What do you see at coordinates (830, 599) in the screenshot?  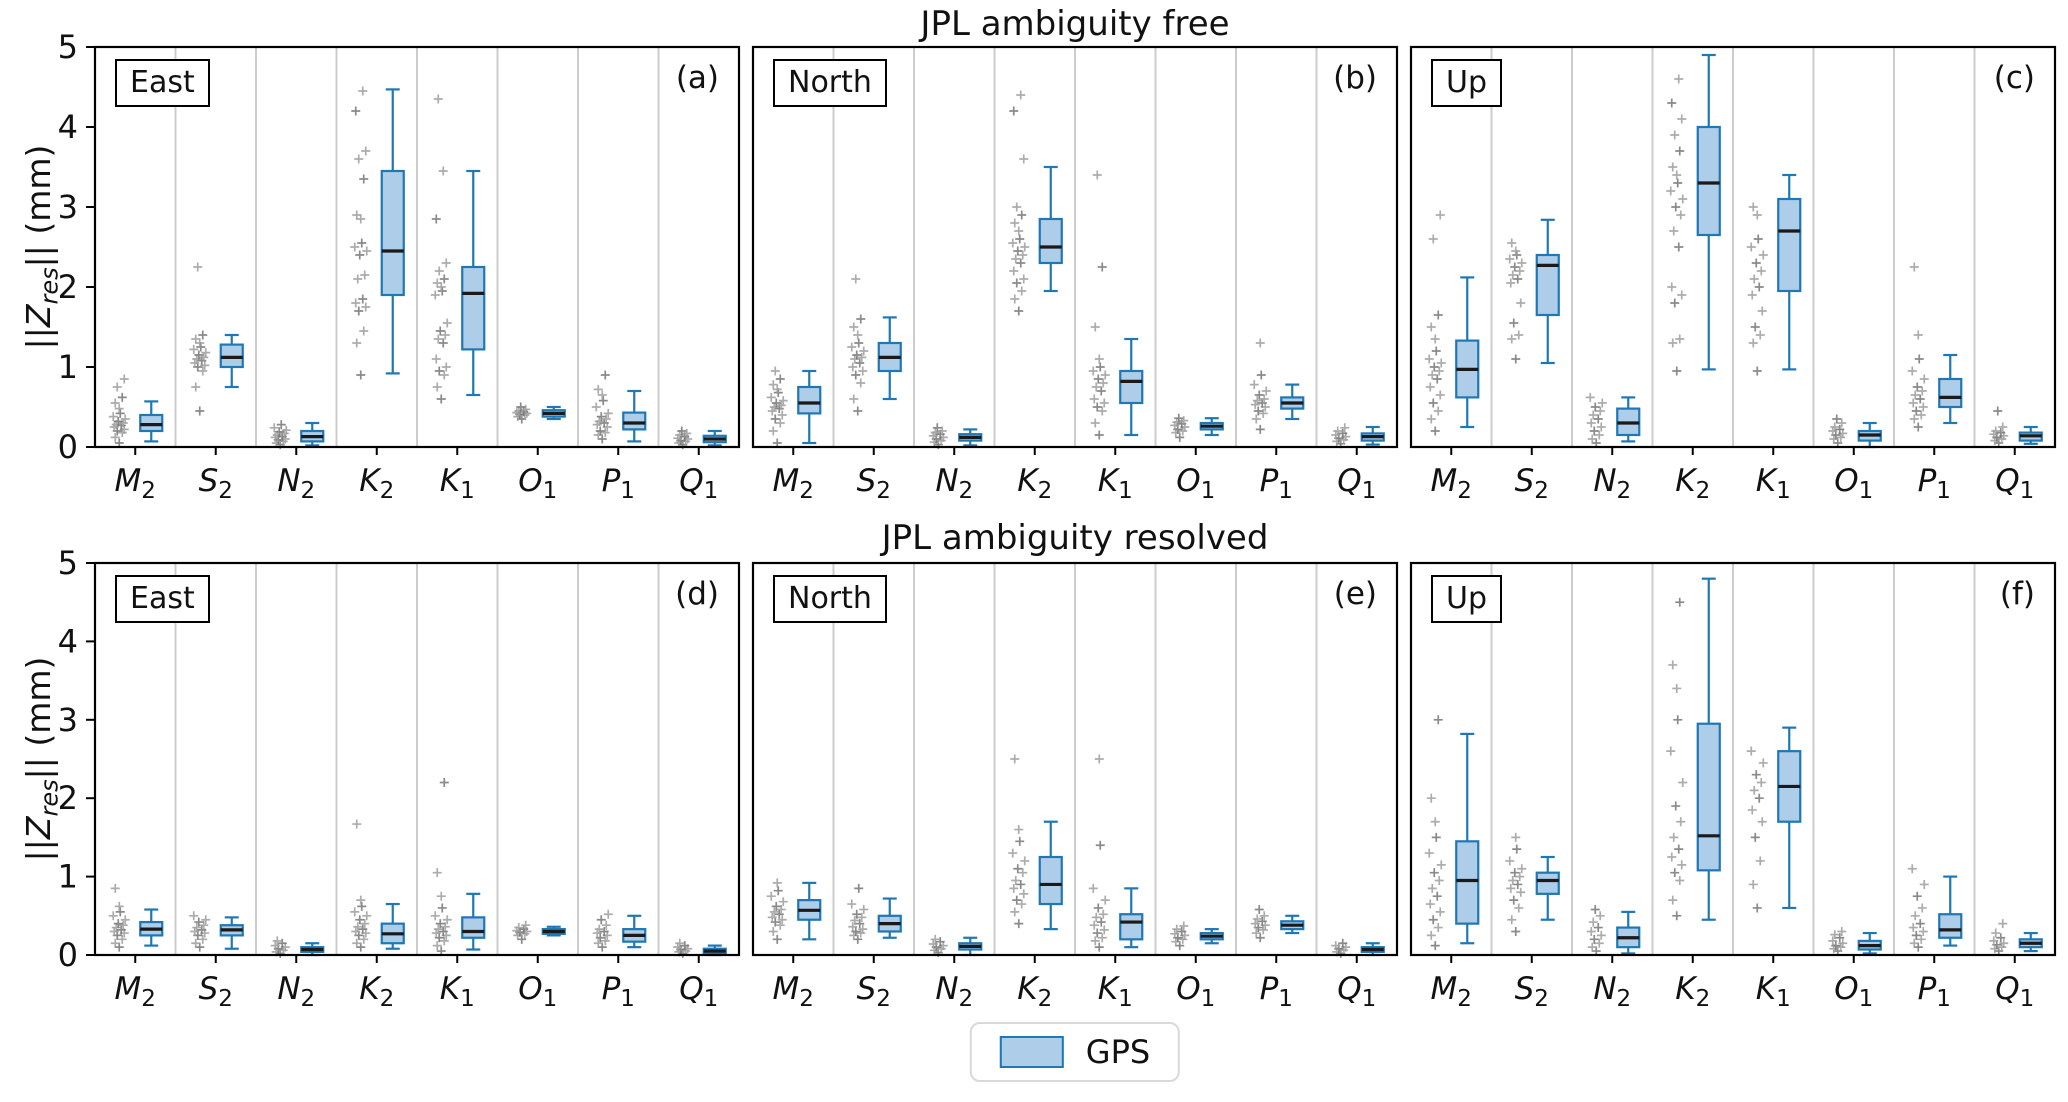 I see `panel-tag-north-resolved: North` at bounding box center [830, 599].